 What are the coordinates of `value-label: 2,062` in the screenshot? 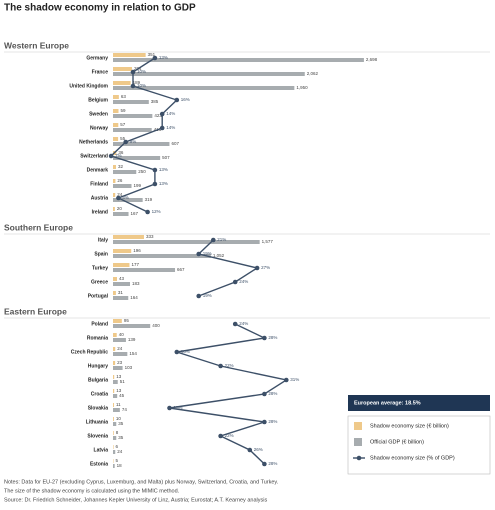 It's located at (313, 73).